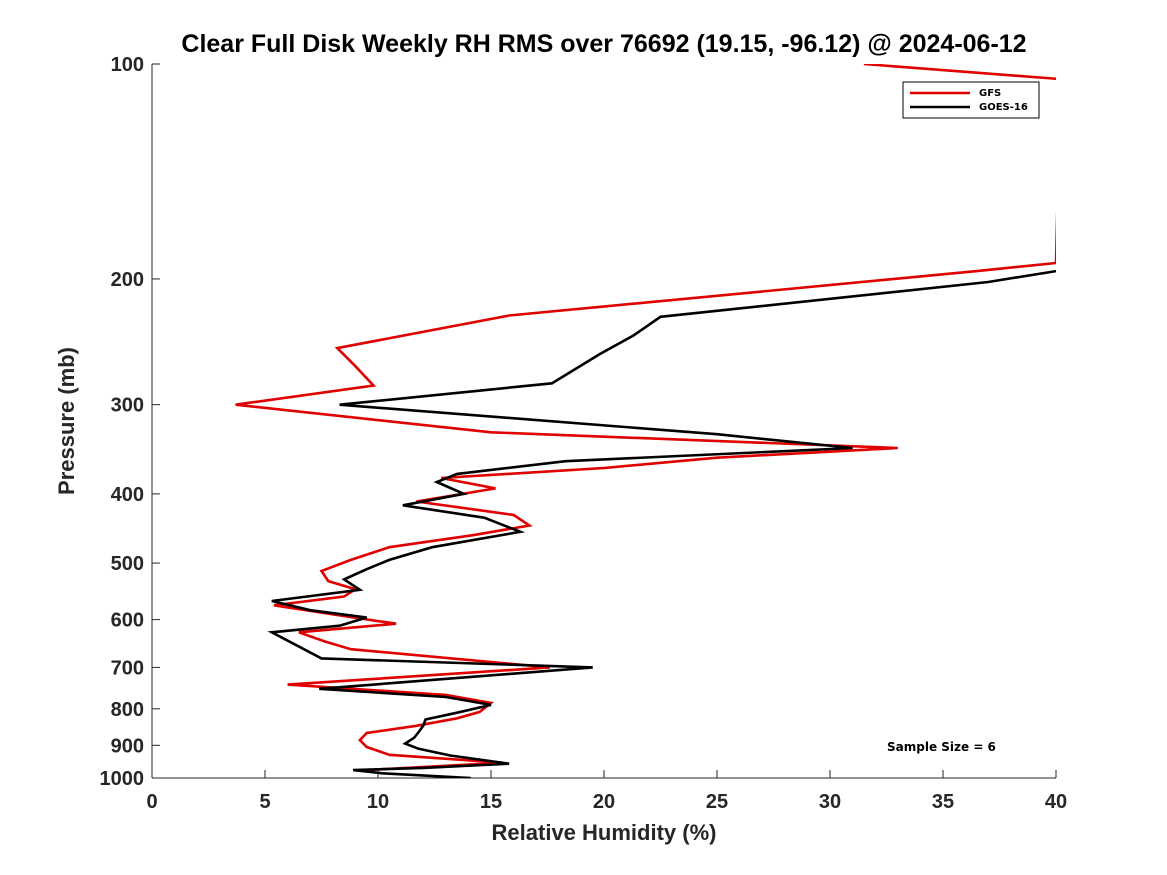  Describe the element at coordinates (127, 495) in the screenshot. I see `y-tick-label: 400` at that location.